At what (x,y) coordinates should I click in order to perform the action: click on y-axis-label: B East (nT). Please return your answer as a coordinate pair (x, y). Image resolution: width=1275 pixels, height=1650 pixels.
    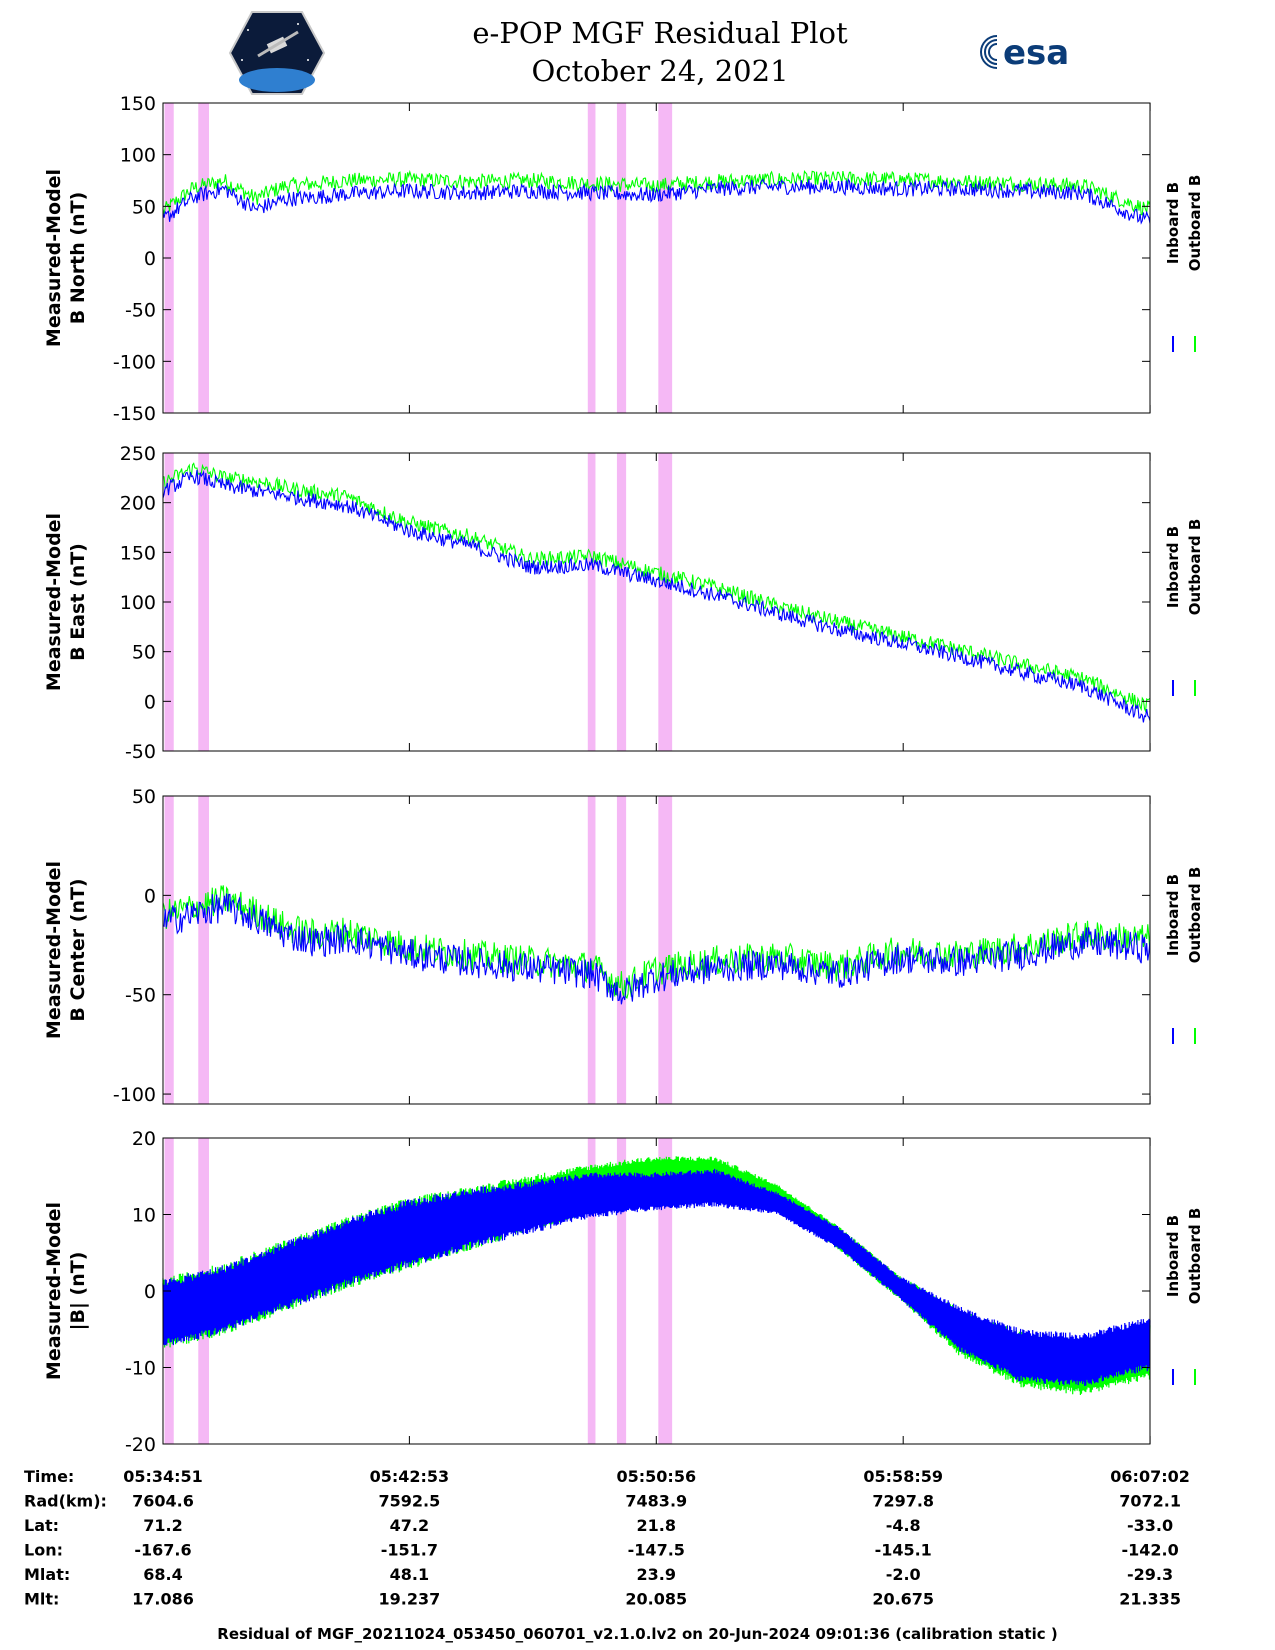
    Looking at the image, I should click on (78, 602).